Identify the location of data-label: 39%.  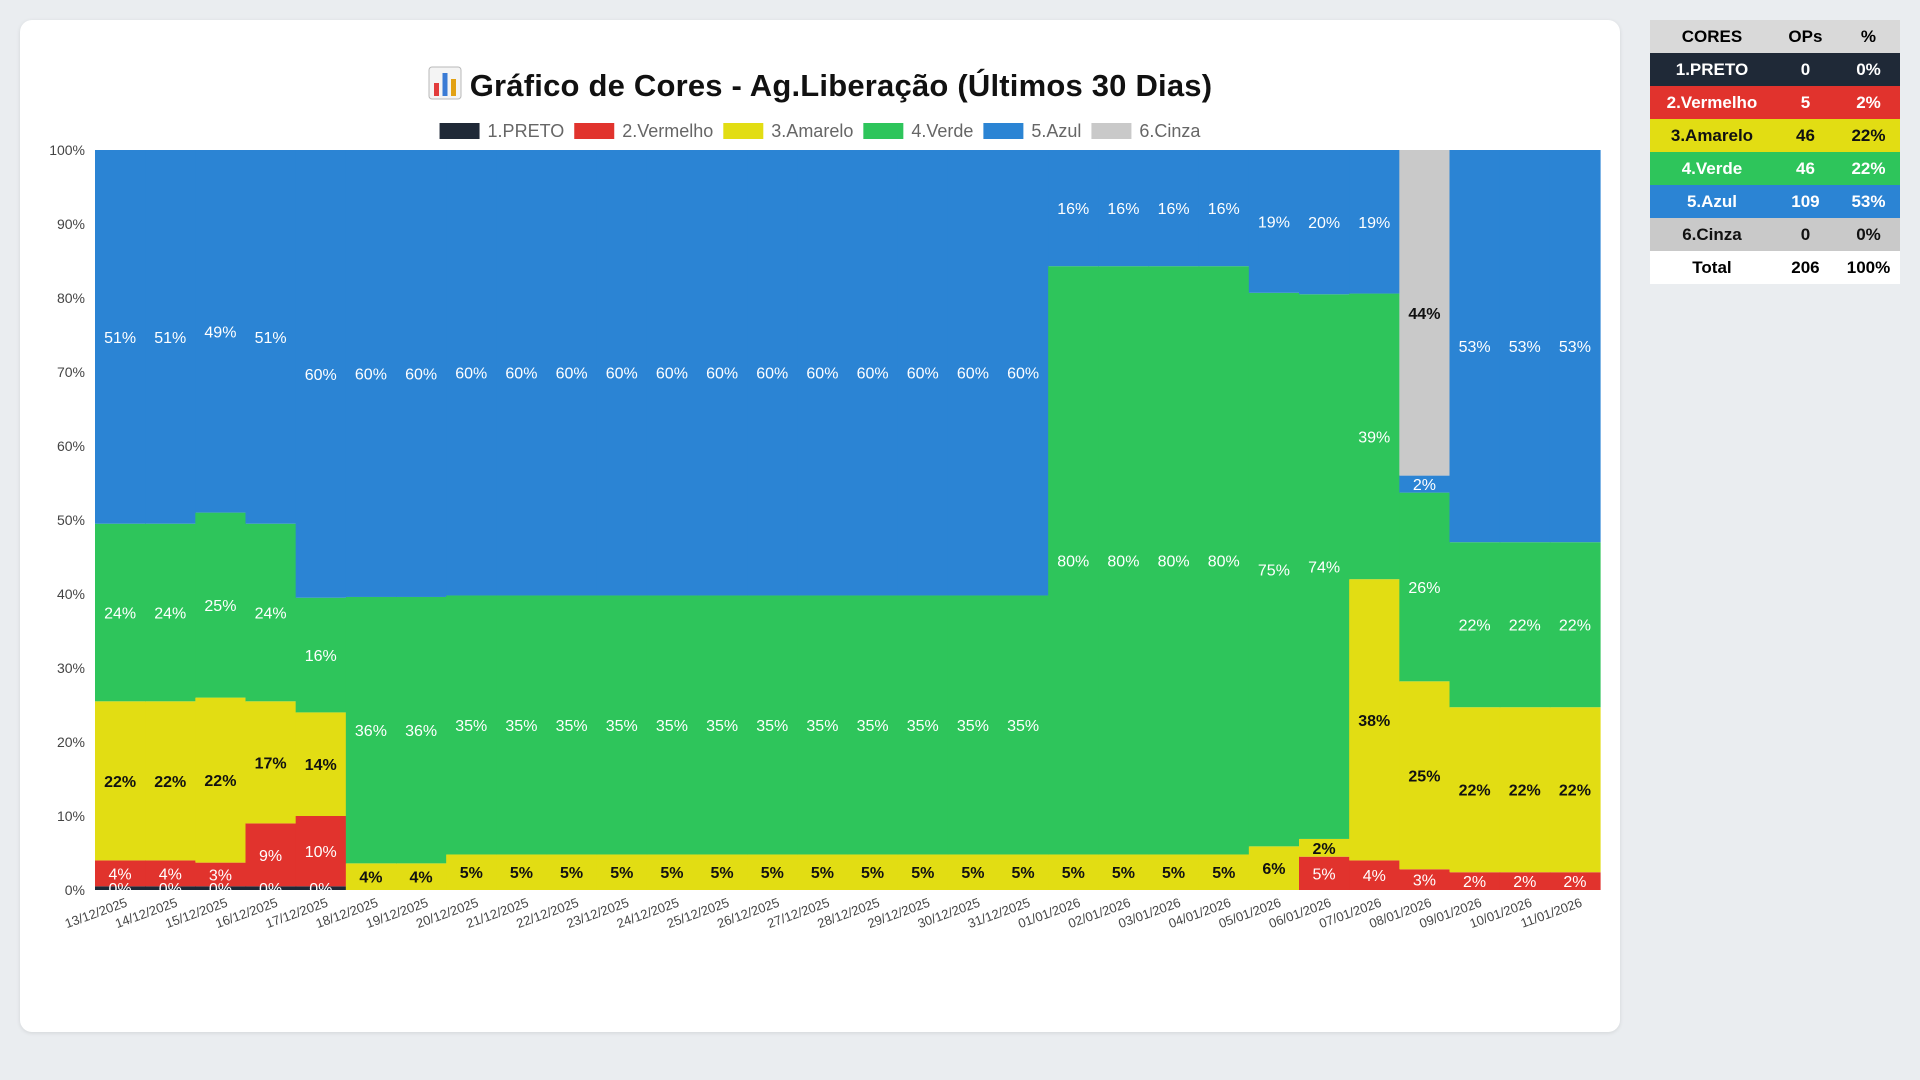
(1374, 437).